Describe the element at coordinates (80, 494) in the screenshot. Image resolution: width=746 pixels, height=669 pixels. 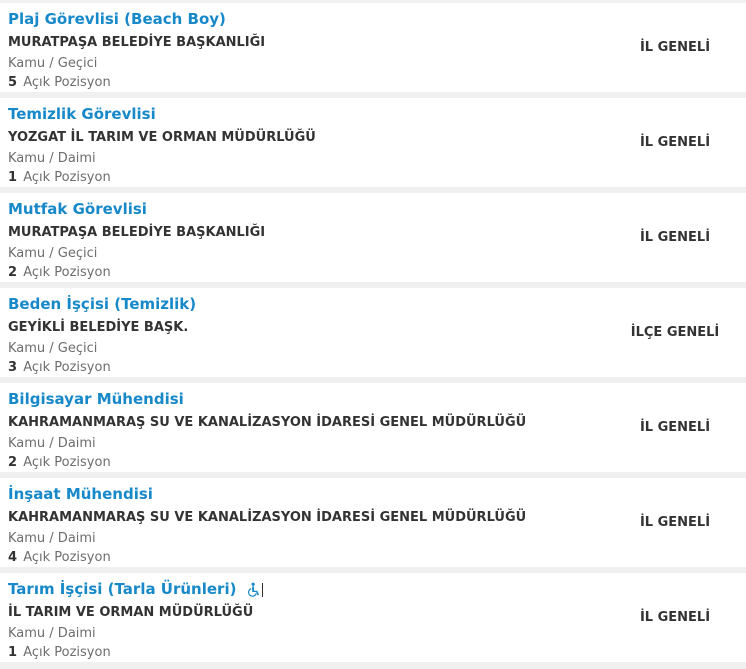
I see `job-title-link: İnşaat Mühendisi` at that location.